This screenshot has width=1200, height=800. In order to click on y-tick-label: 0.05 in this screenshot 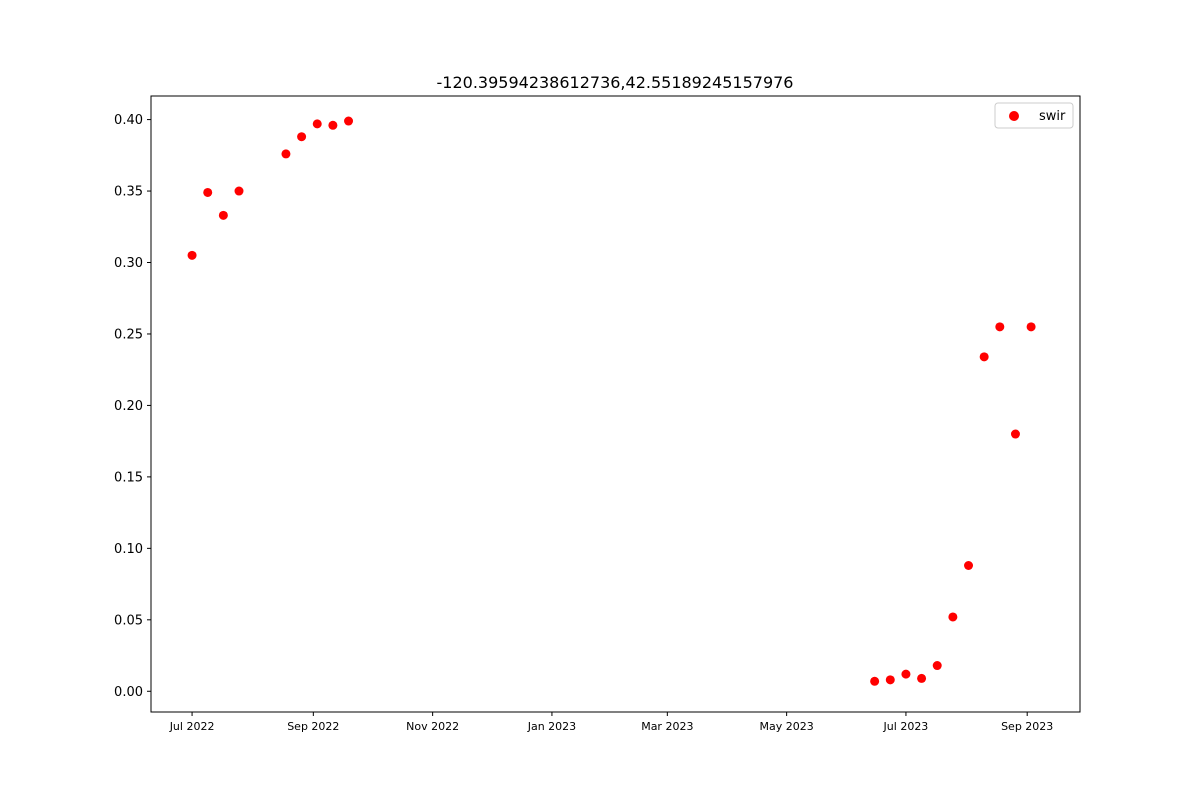, I will do `click(128, 620)`.